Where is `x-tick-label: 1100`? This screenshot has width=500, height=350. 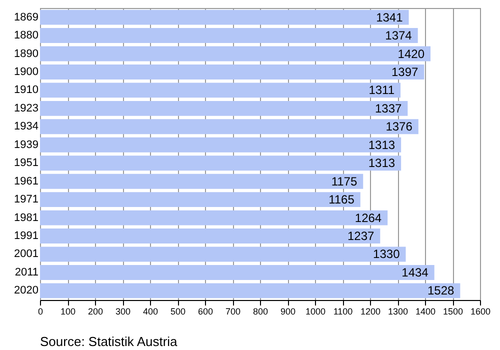
x-tick-label: 1100 is located at coordinates (343, 311).